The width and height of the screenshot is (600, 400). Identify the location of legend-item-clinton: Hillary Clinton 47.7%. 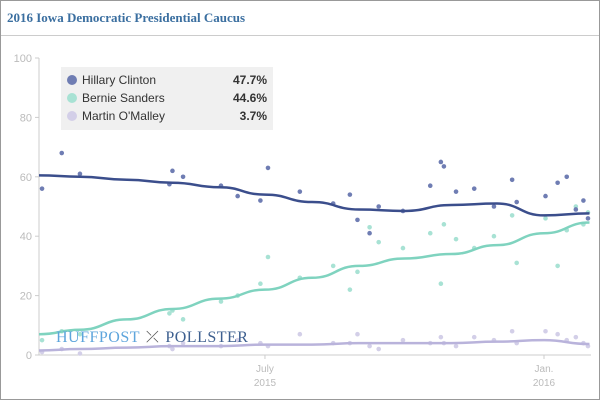
(167, 81).